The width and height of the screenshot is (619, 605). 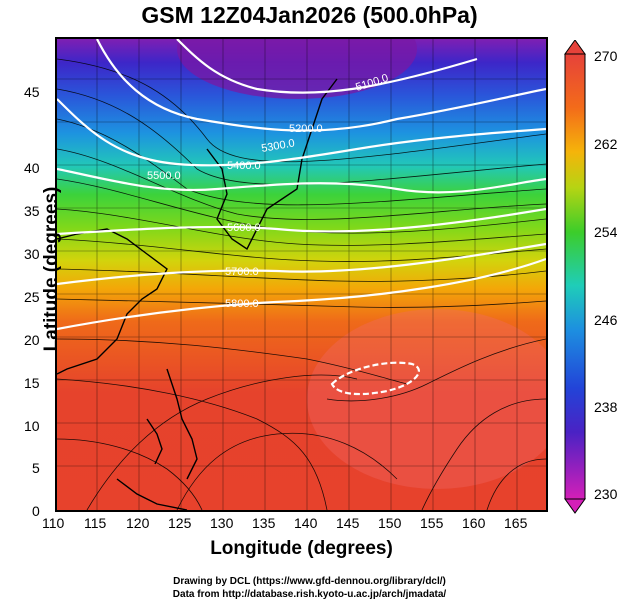 I want to click on y-tick: 40, so click(x=32, y=168).